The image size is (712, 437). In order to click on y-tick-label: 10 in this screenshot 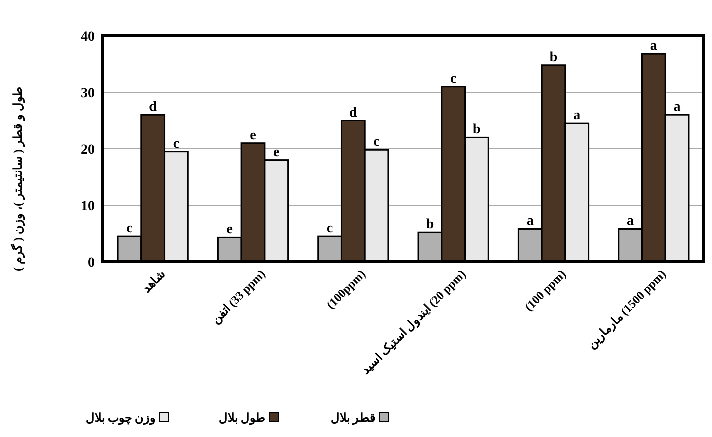, I will do `click(88, 206)`.